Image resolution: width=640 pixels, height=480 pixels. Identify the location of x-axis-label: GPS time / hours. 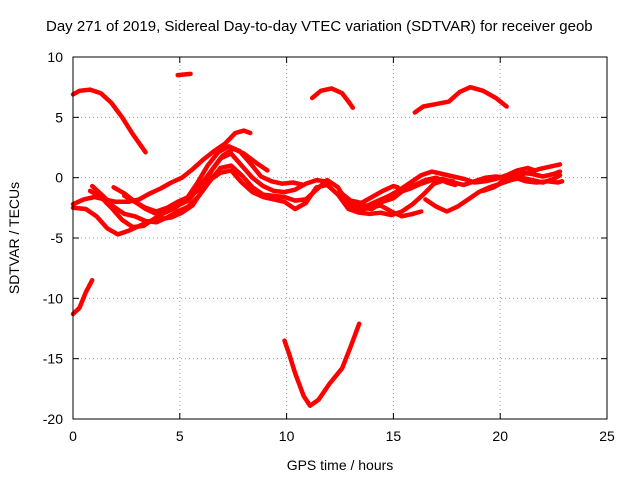
(340, 465).